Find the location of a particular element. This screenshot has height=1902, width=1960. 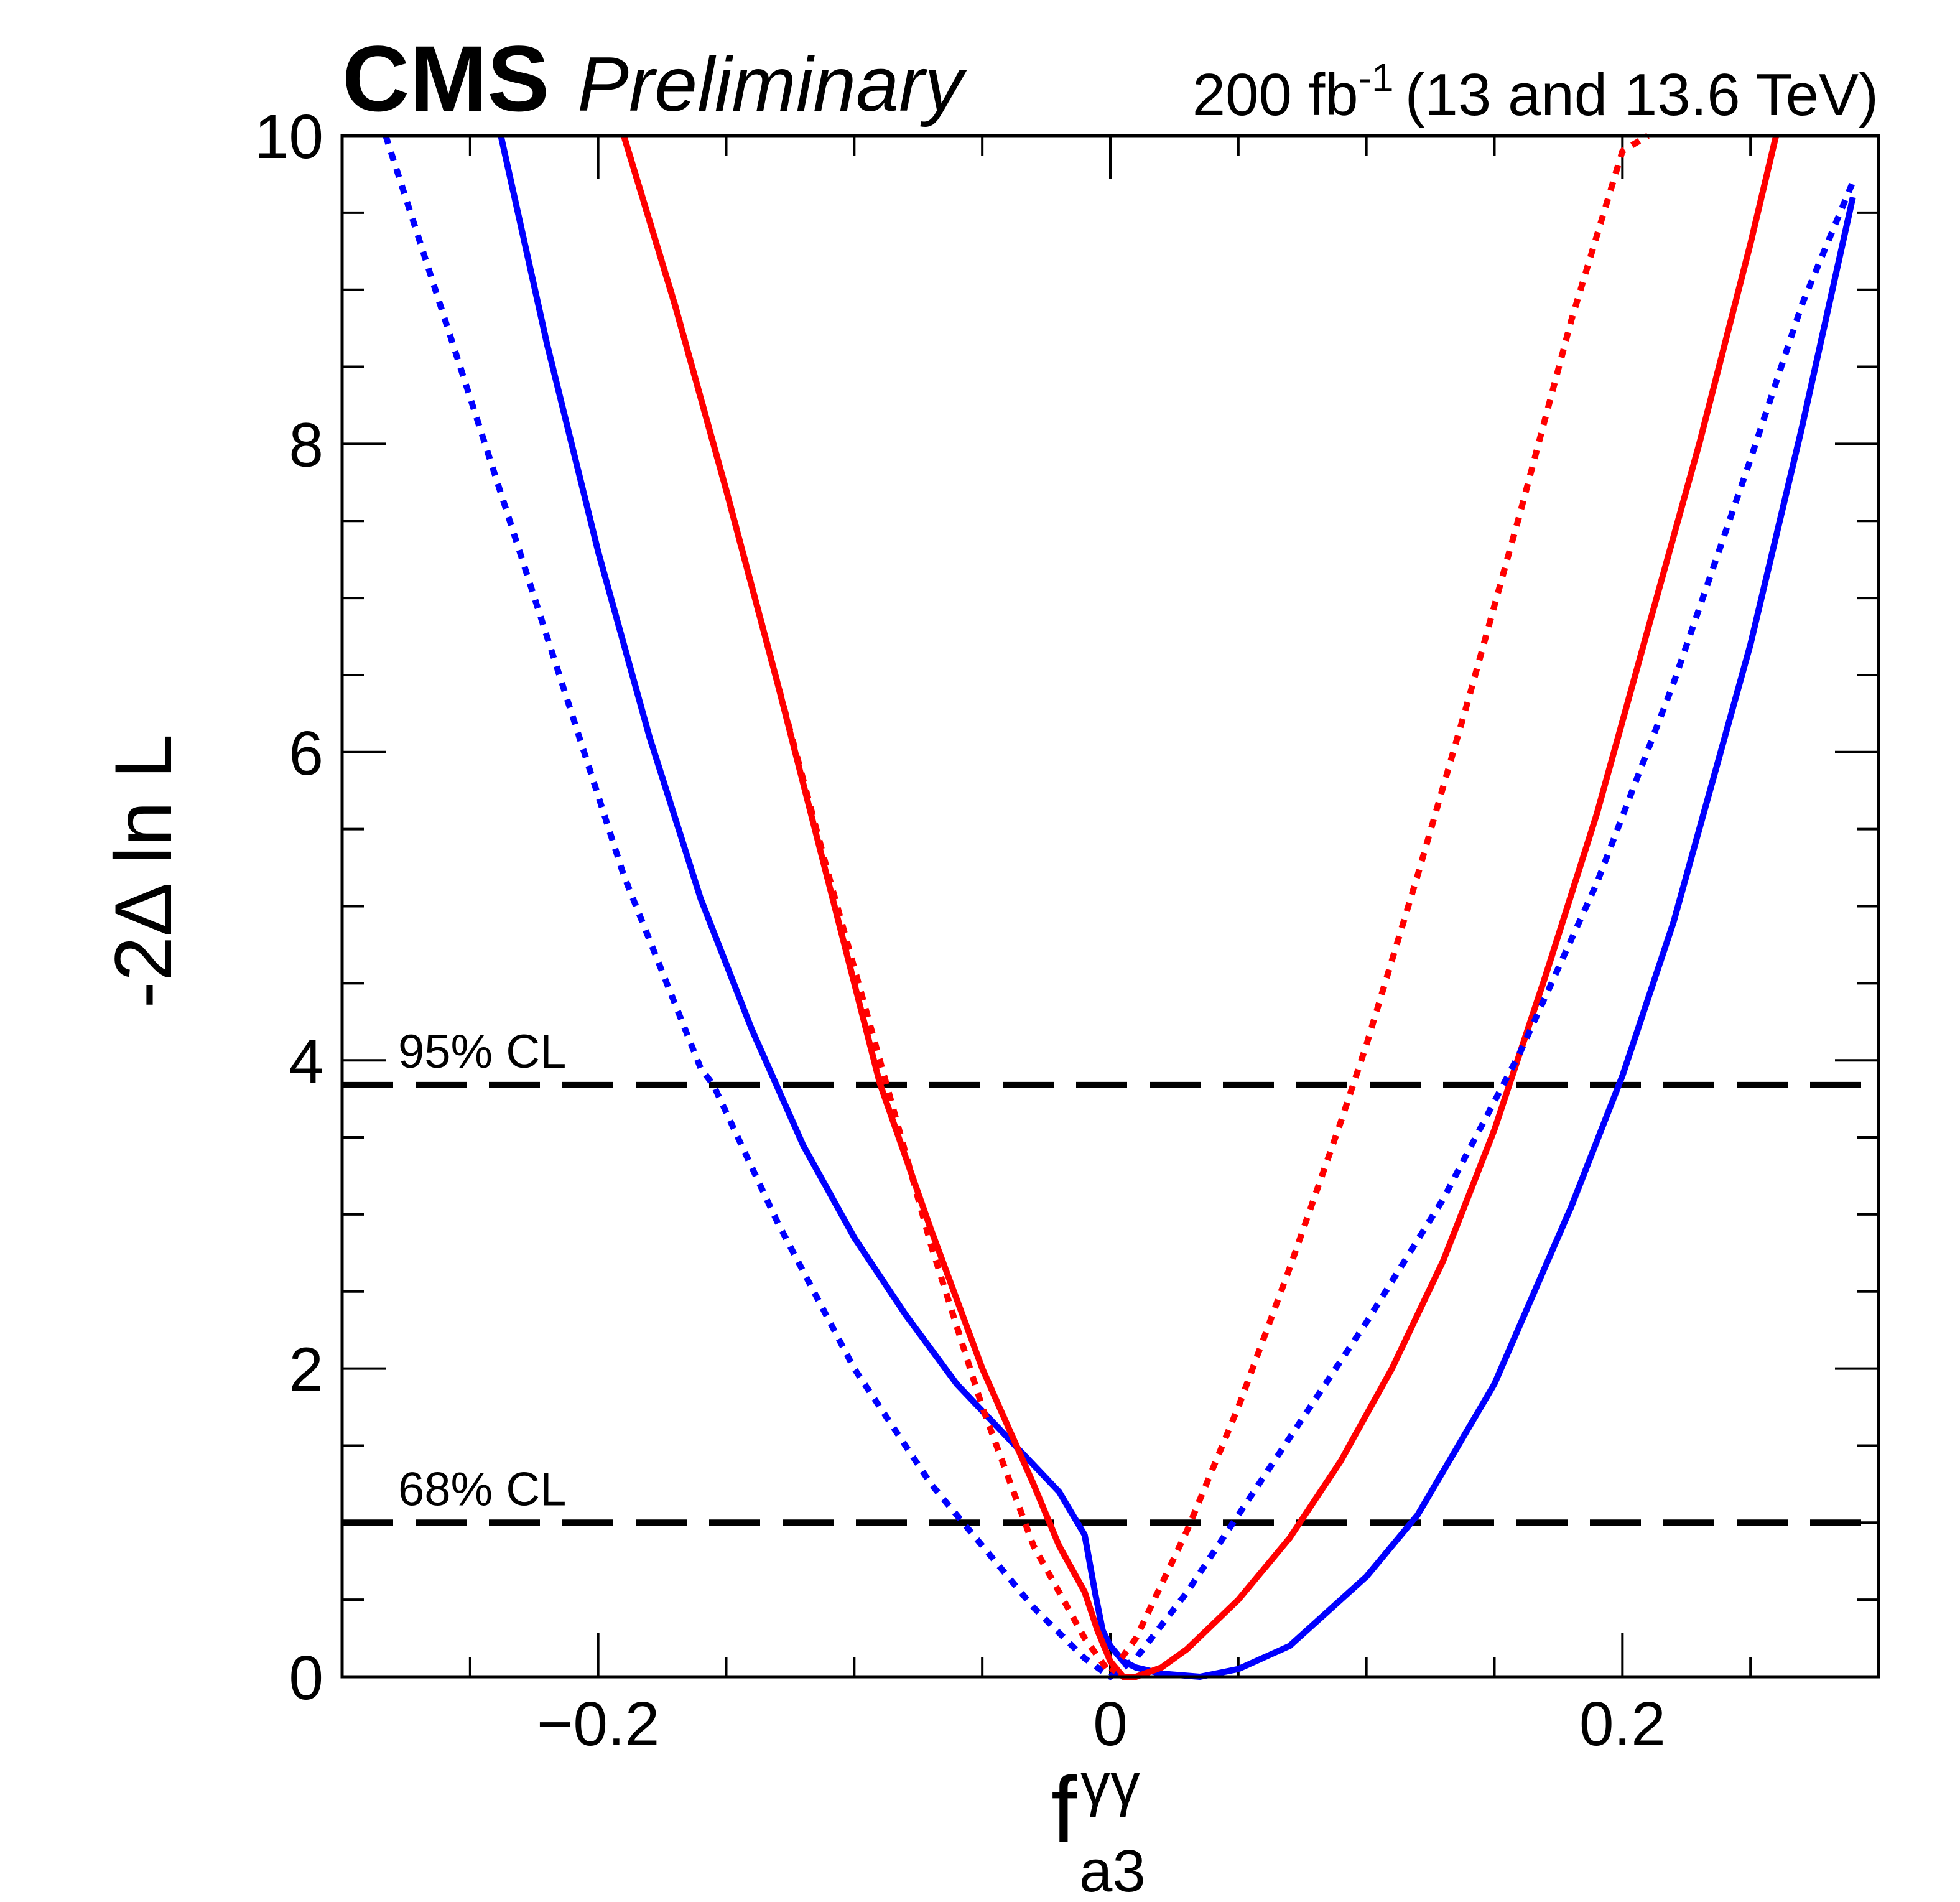

y-tick-label: 2 is located at coordinates (306, 1370).